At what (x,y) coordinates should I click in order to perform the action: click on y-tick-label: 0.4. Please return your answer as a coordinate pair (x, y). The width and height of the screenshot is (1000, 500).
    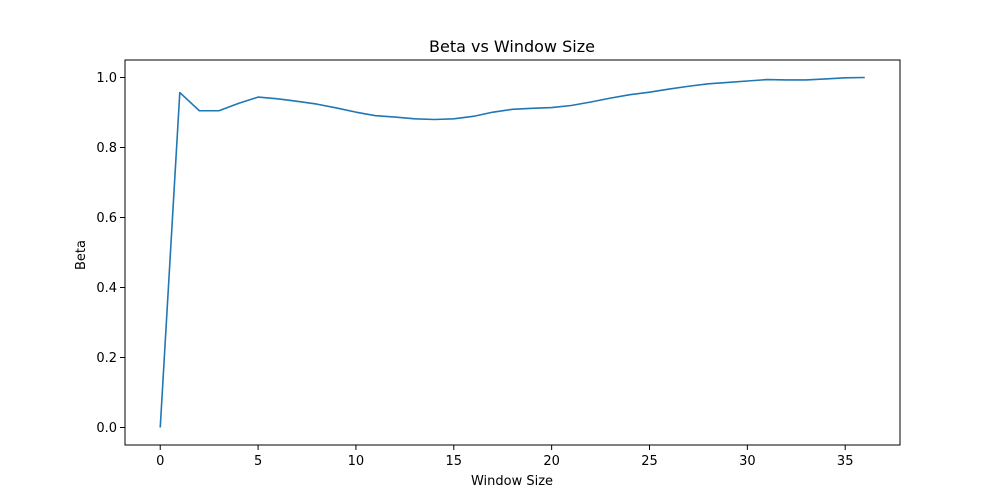
    Looking at the image, I should click on (106, 288).